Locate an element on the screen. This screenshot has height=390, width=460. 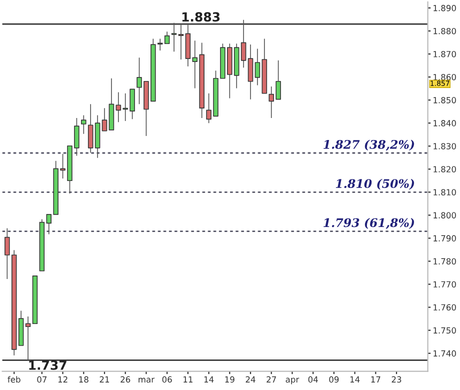
x-tick-label: 24 is located at coordinates (251, 379).